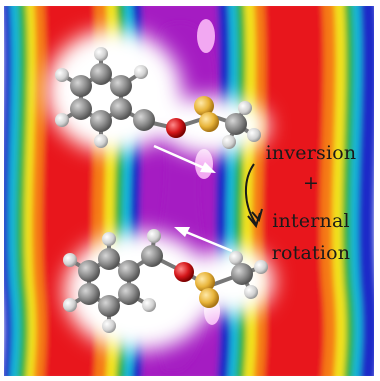 Image resolution: width=380 pixels, height=381 pixels. I want to click on arrow-left-up-icon, so click(203, 240).